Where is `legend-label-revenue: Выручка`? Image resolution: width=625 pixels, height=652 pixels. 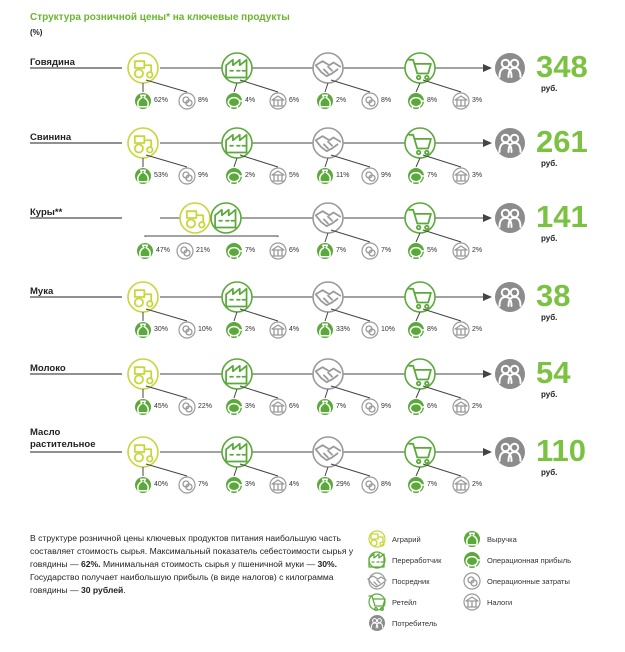
legend-label-revenue: Выручка is located at coordinates (502, 539).